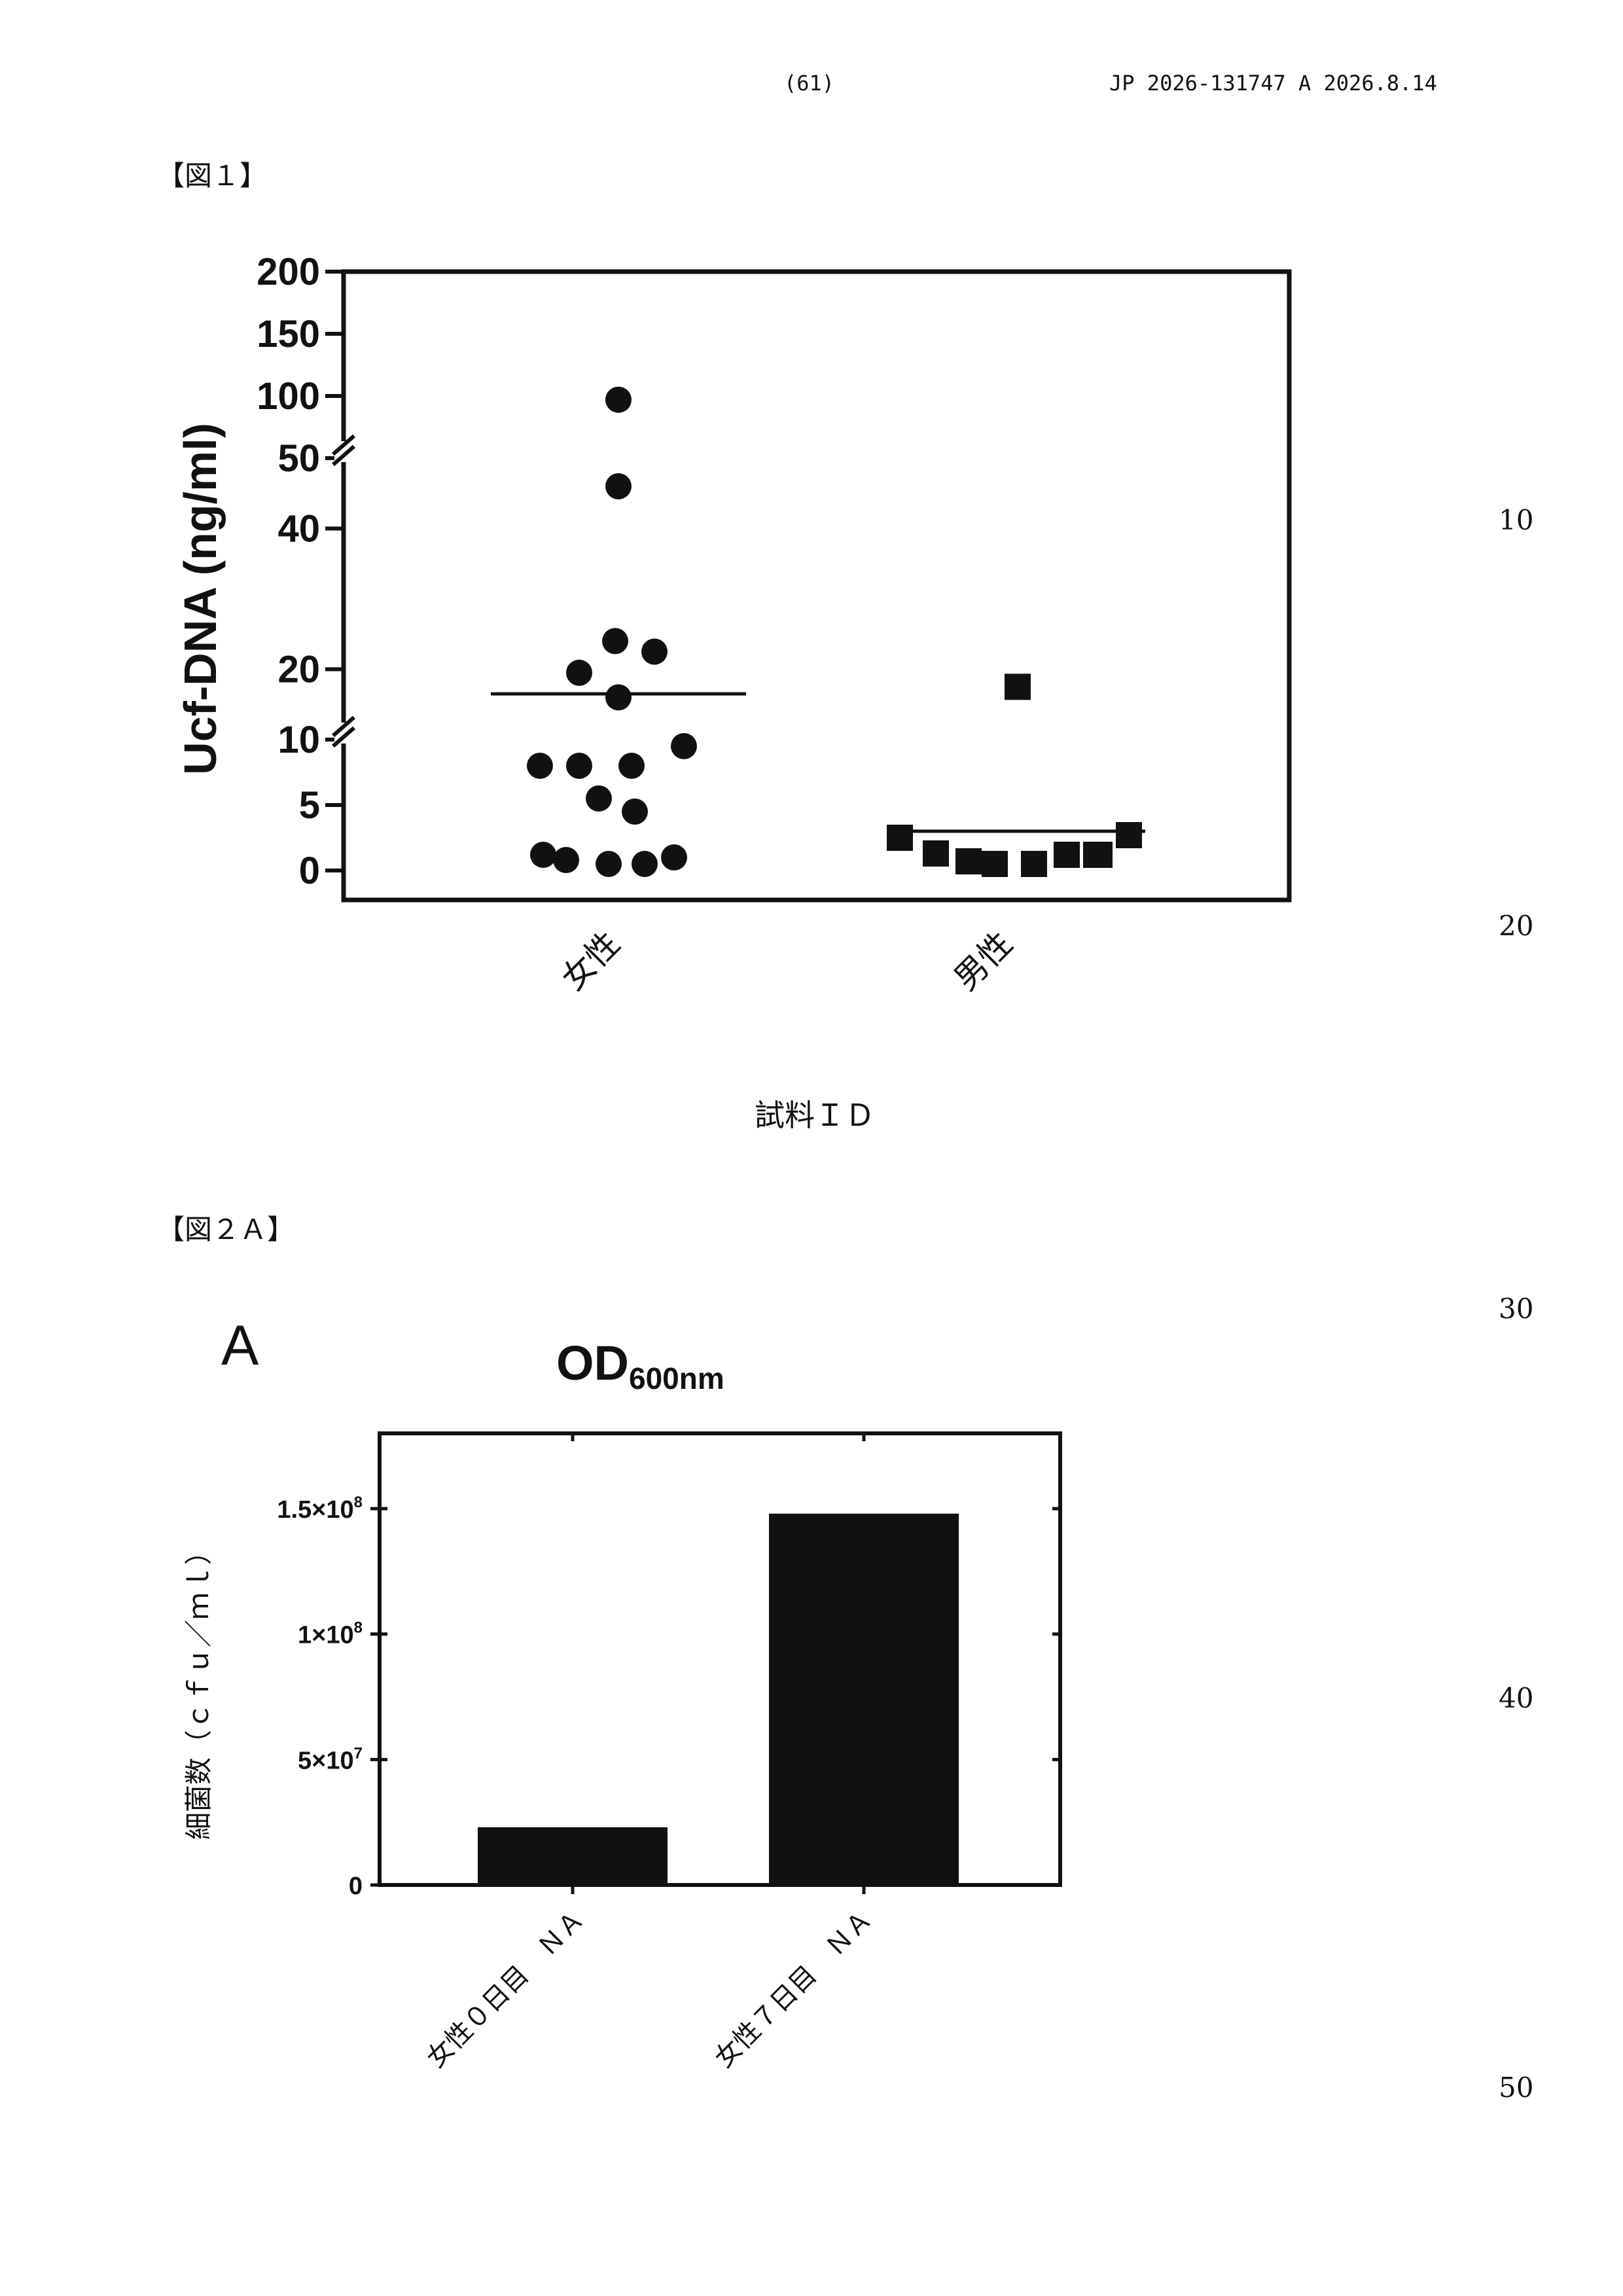  What do you see at coordinates (288, 334) in the screenshot?
I see `y-tick-label: 150` at bounding box center [288, 334].